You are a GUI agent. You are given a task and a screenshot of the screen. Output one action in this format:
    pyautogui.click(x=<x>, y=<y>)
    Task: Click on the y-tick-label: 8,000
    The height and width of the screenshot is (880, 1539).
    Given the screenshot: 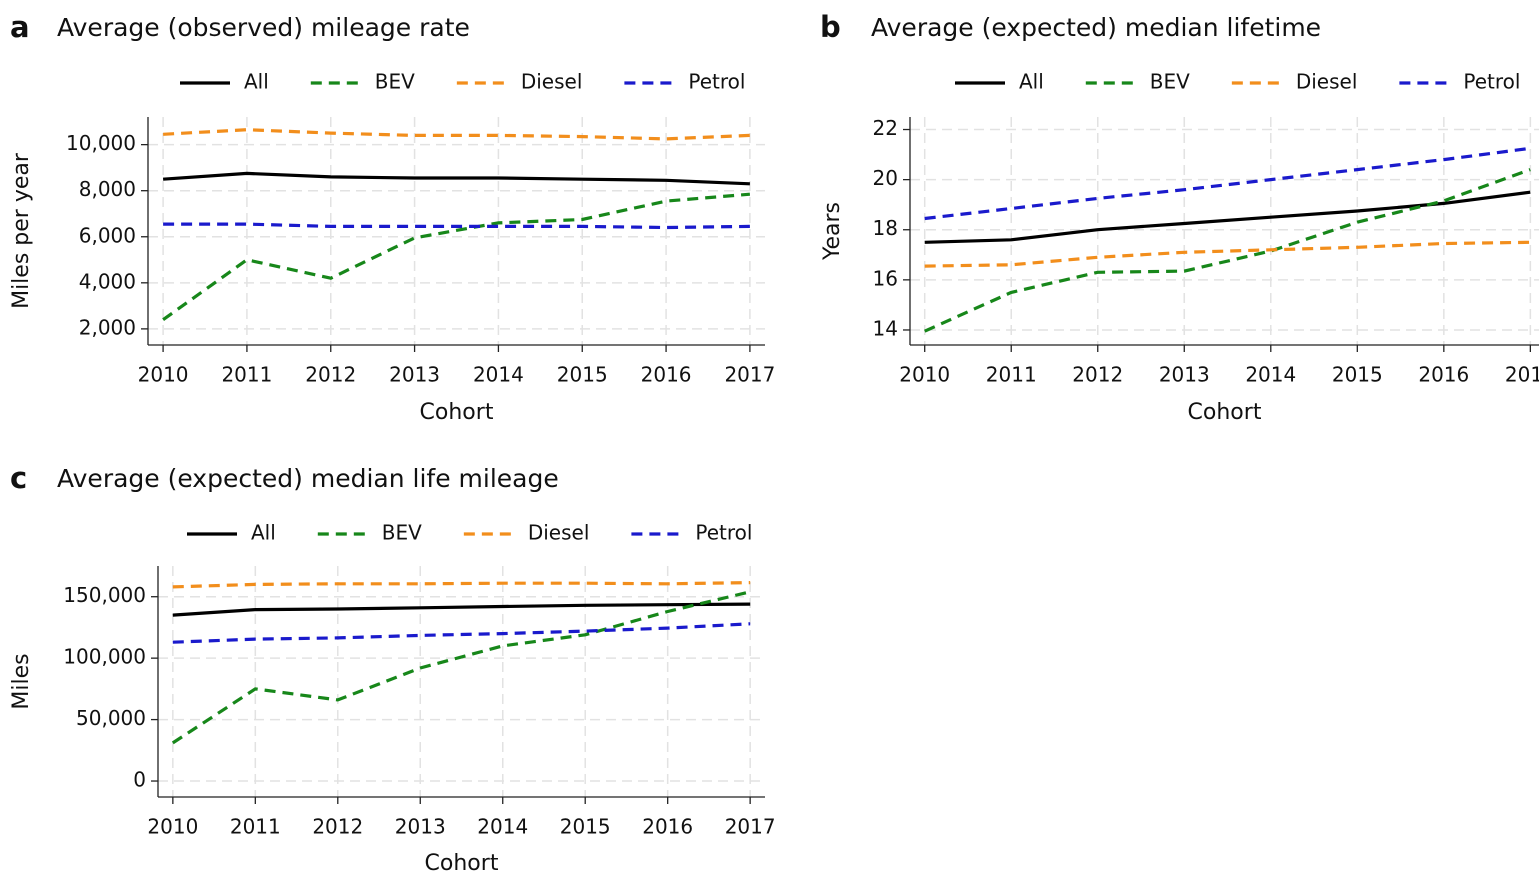 What is the action you would take?
    pyautogui.click(x=107, y=189)
    